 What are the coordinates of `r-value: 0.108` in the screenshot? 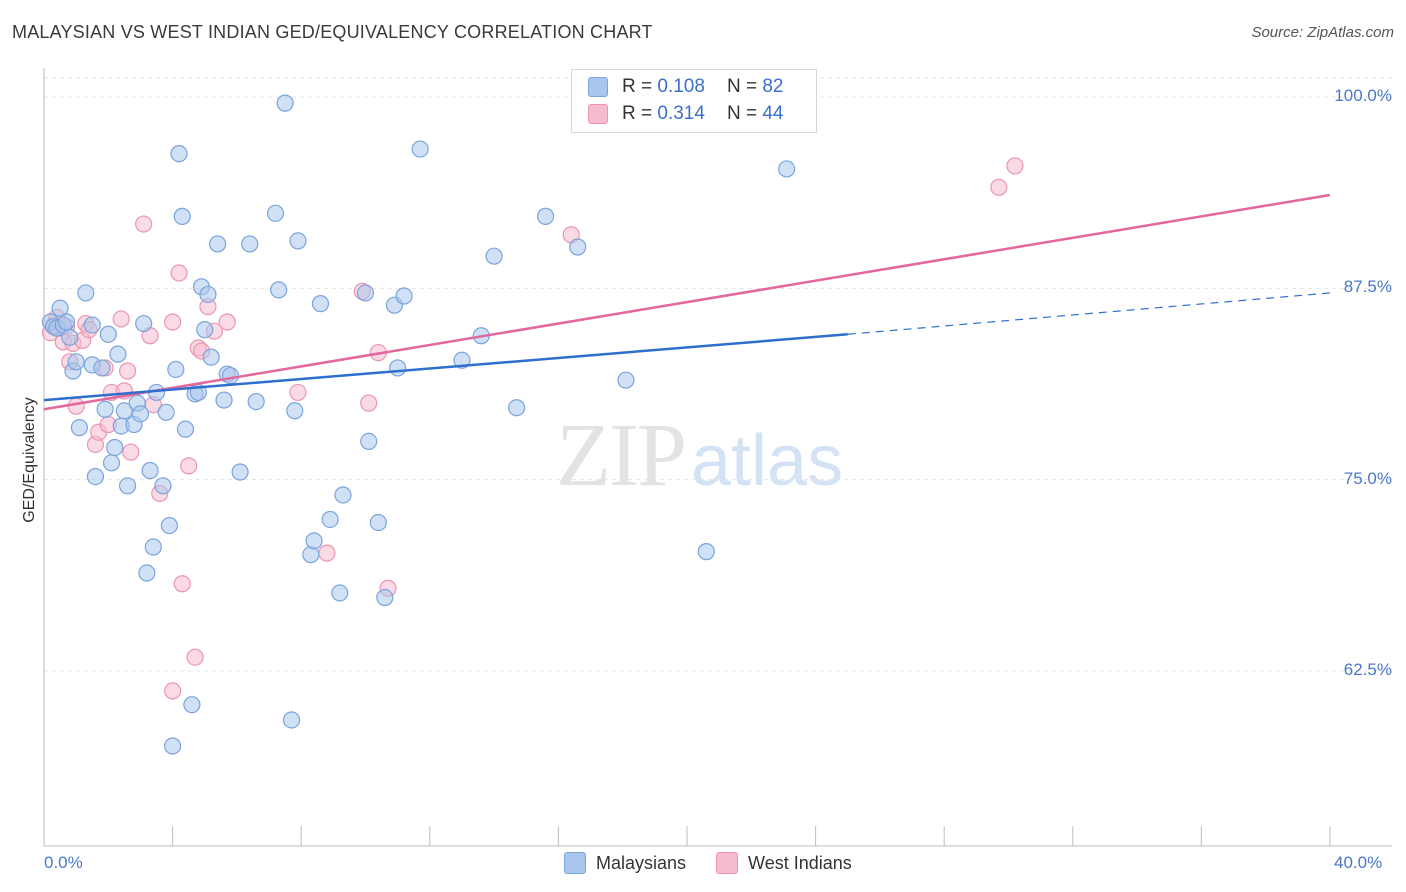 It's located at (681, 86).